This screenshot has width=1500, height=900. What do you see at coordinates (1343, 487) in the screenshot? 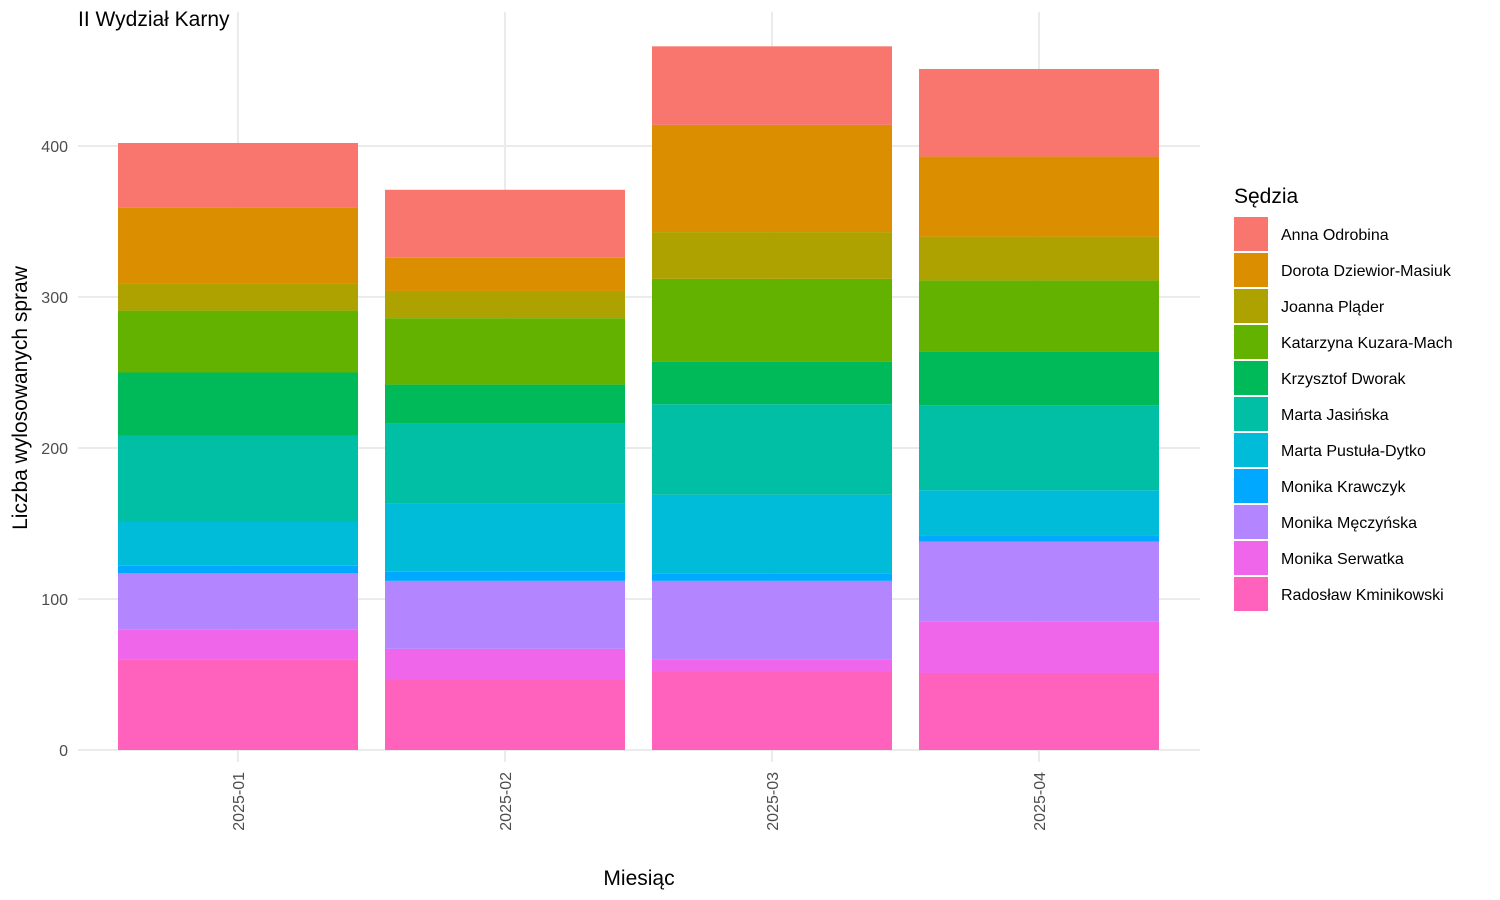
I see `legend-label: Monika Krawczyk` at bounding box center [1343, 487].